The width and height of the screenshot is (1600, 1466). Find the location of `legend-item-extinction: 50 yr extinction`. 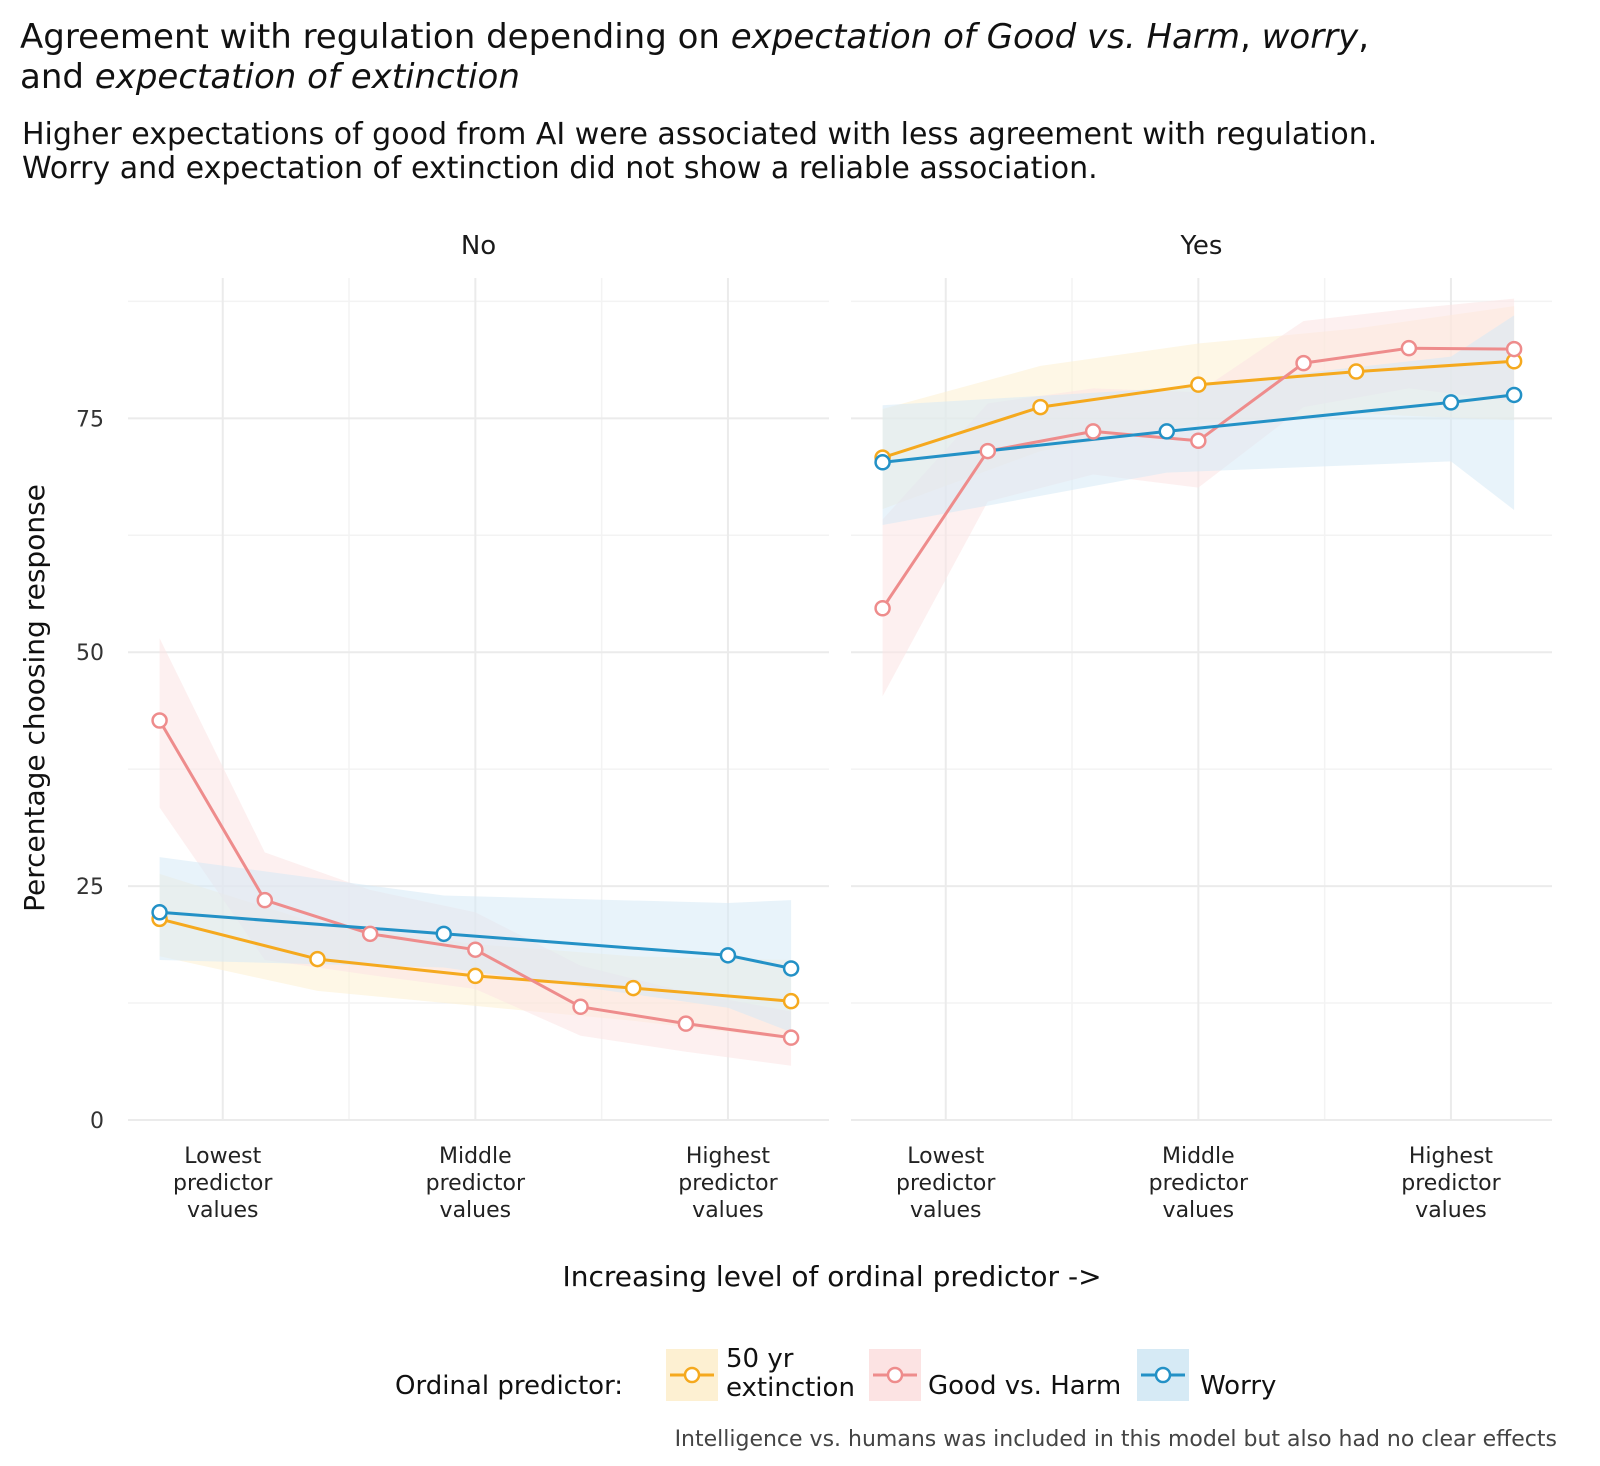

legend-item-extinction: 50 yr extinction is located at coordinates (760, 1373).